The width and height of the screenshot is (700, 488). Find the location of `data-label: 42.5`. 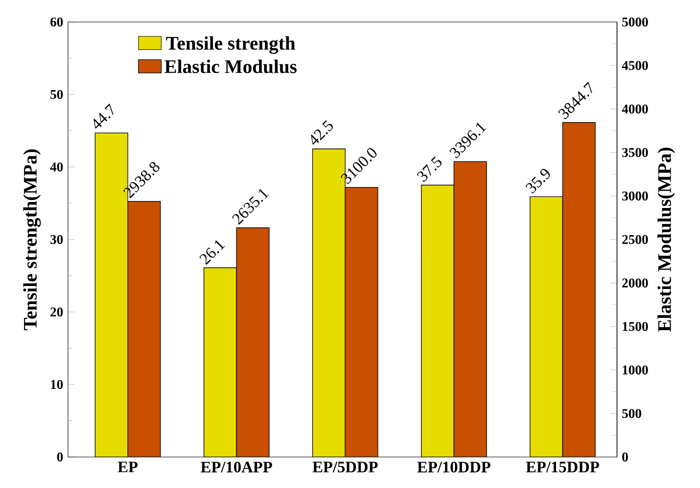

data-label: 42.5 is located at coordinates (322, 132).